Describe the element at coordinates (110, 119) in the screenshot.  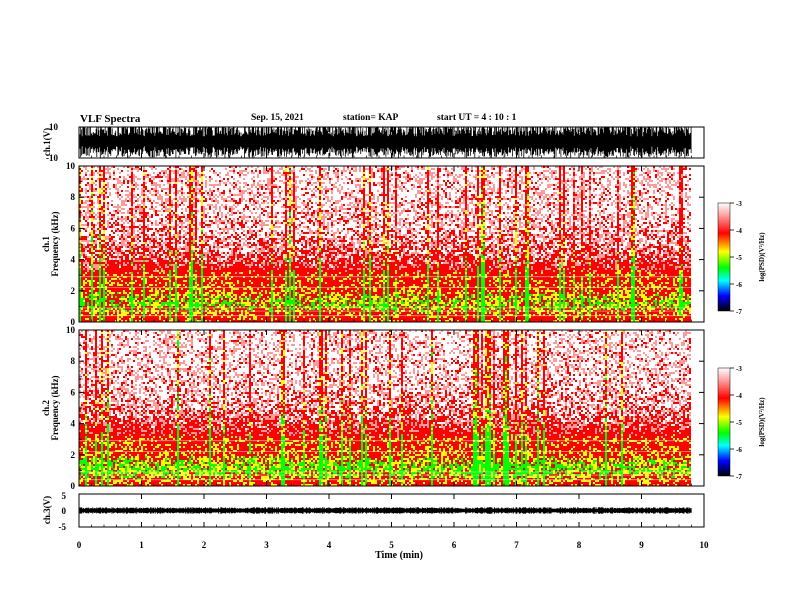
I see `chart-title: VLF Spectra` at that location.